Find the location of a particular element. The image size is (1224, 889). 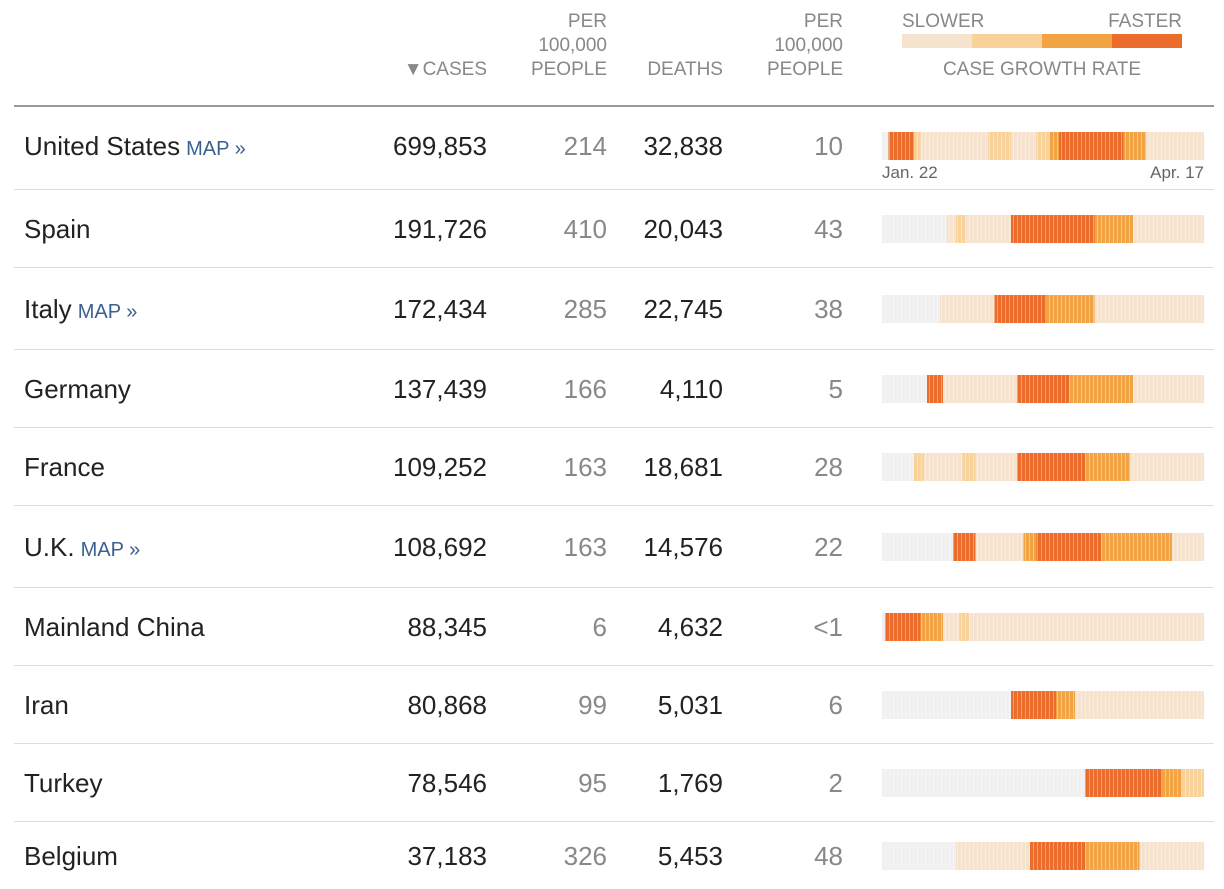

deaths-header: DEATHS is located at coordinates (685, 69).